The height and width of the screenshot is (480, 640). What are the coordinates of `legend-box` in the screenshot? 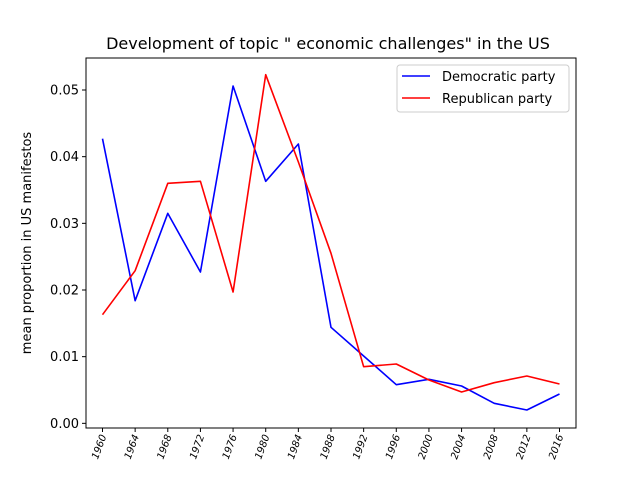 It's located at (483, 88).